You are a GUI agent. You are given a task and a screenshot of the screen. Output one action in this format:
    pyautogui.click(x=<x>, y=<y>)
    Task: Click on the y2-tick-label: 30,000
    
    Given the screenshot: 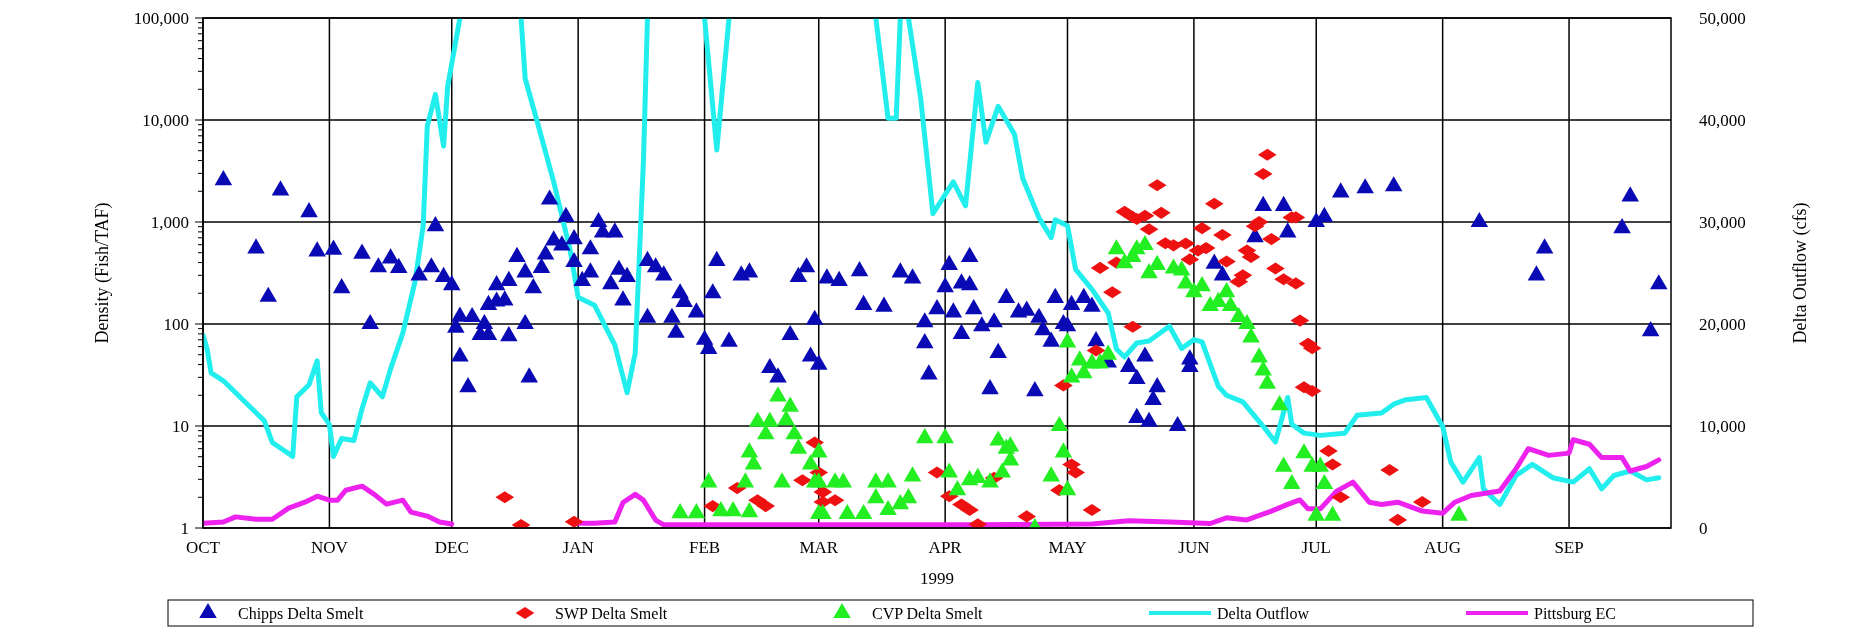 What is the action you would take?
    pyautogui.click(x=1722, y=222)
    